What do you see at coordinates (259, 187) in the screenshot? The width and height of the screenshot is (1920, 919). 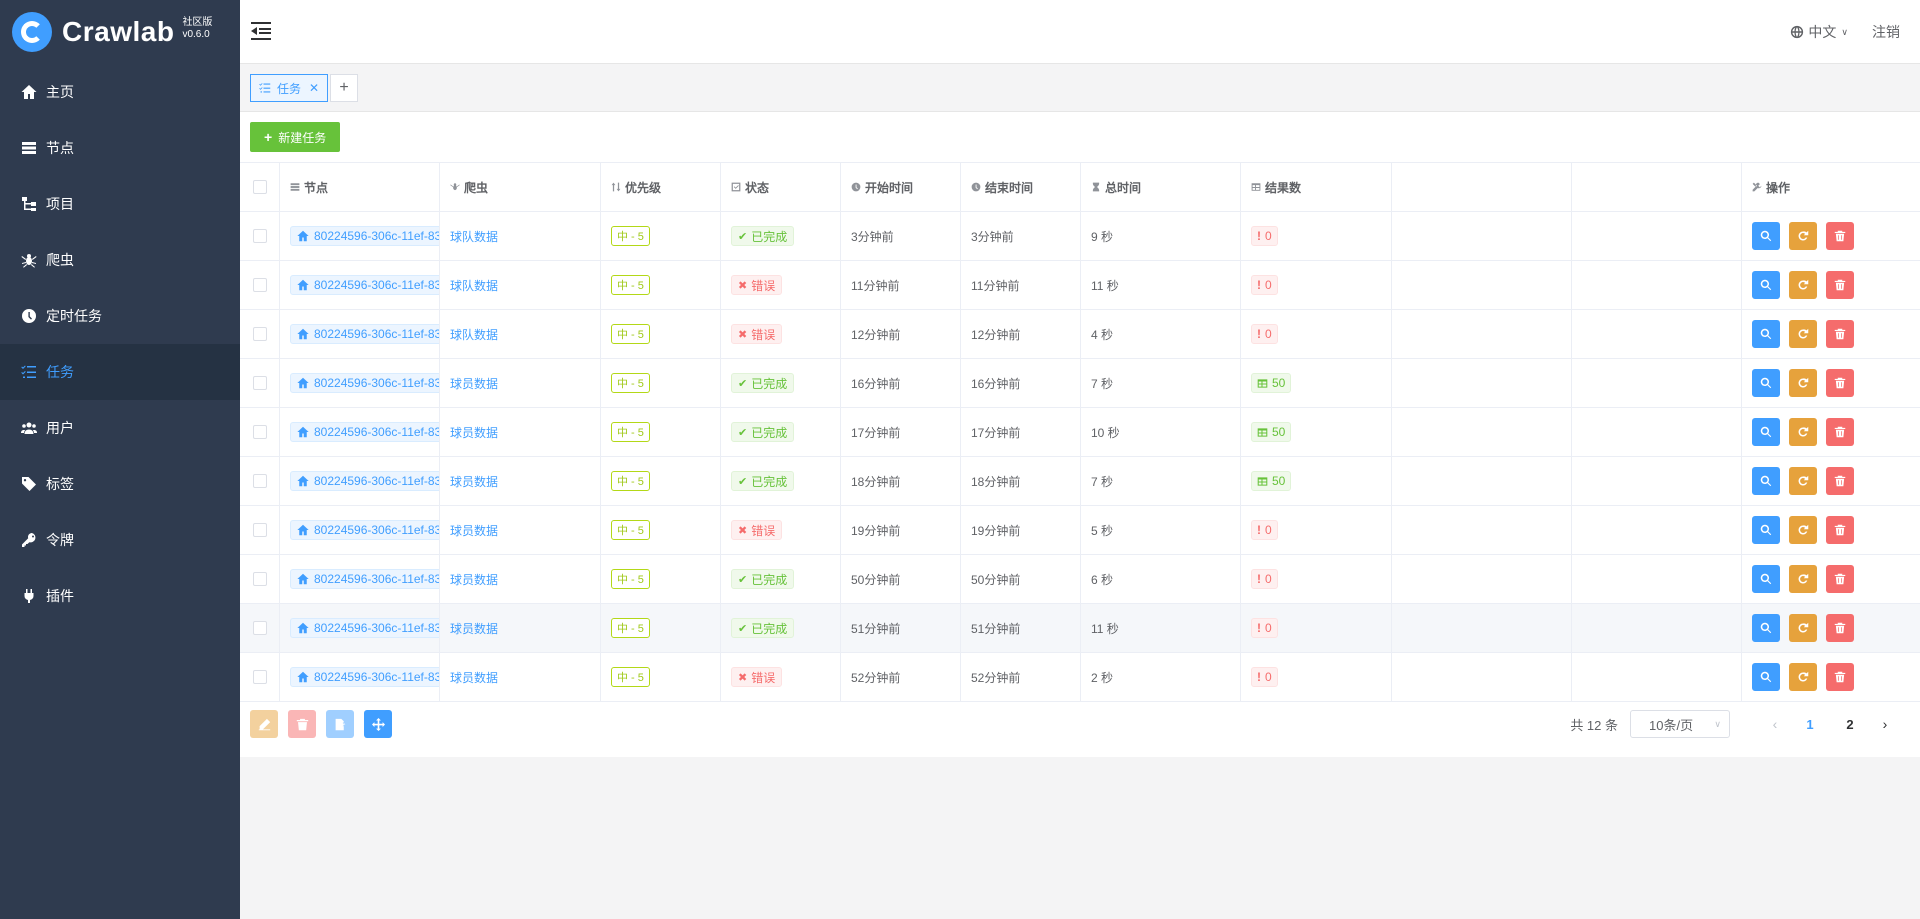 I see `select-all-checkbox` at bounding box center [259, 187].